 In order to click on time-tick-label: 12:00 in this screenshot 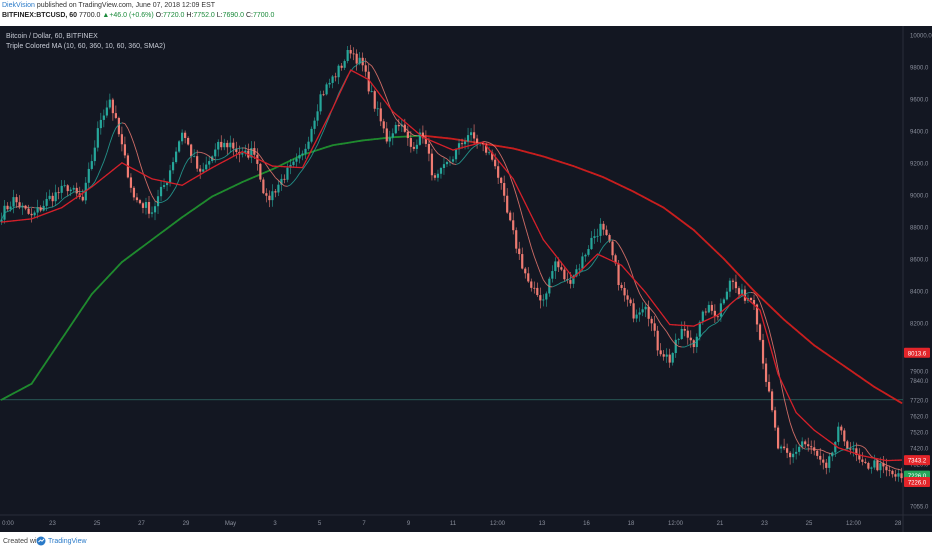, I will do `click(498, 524)`.